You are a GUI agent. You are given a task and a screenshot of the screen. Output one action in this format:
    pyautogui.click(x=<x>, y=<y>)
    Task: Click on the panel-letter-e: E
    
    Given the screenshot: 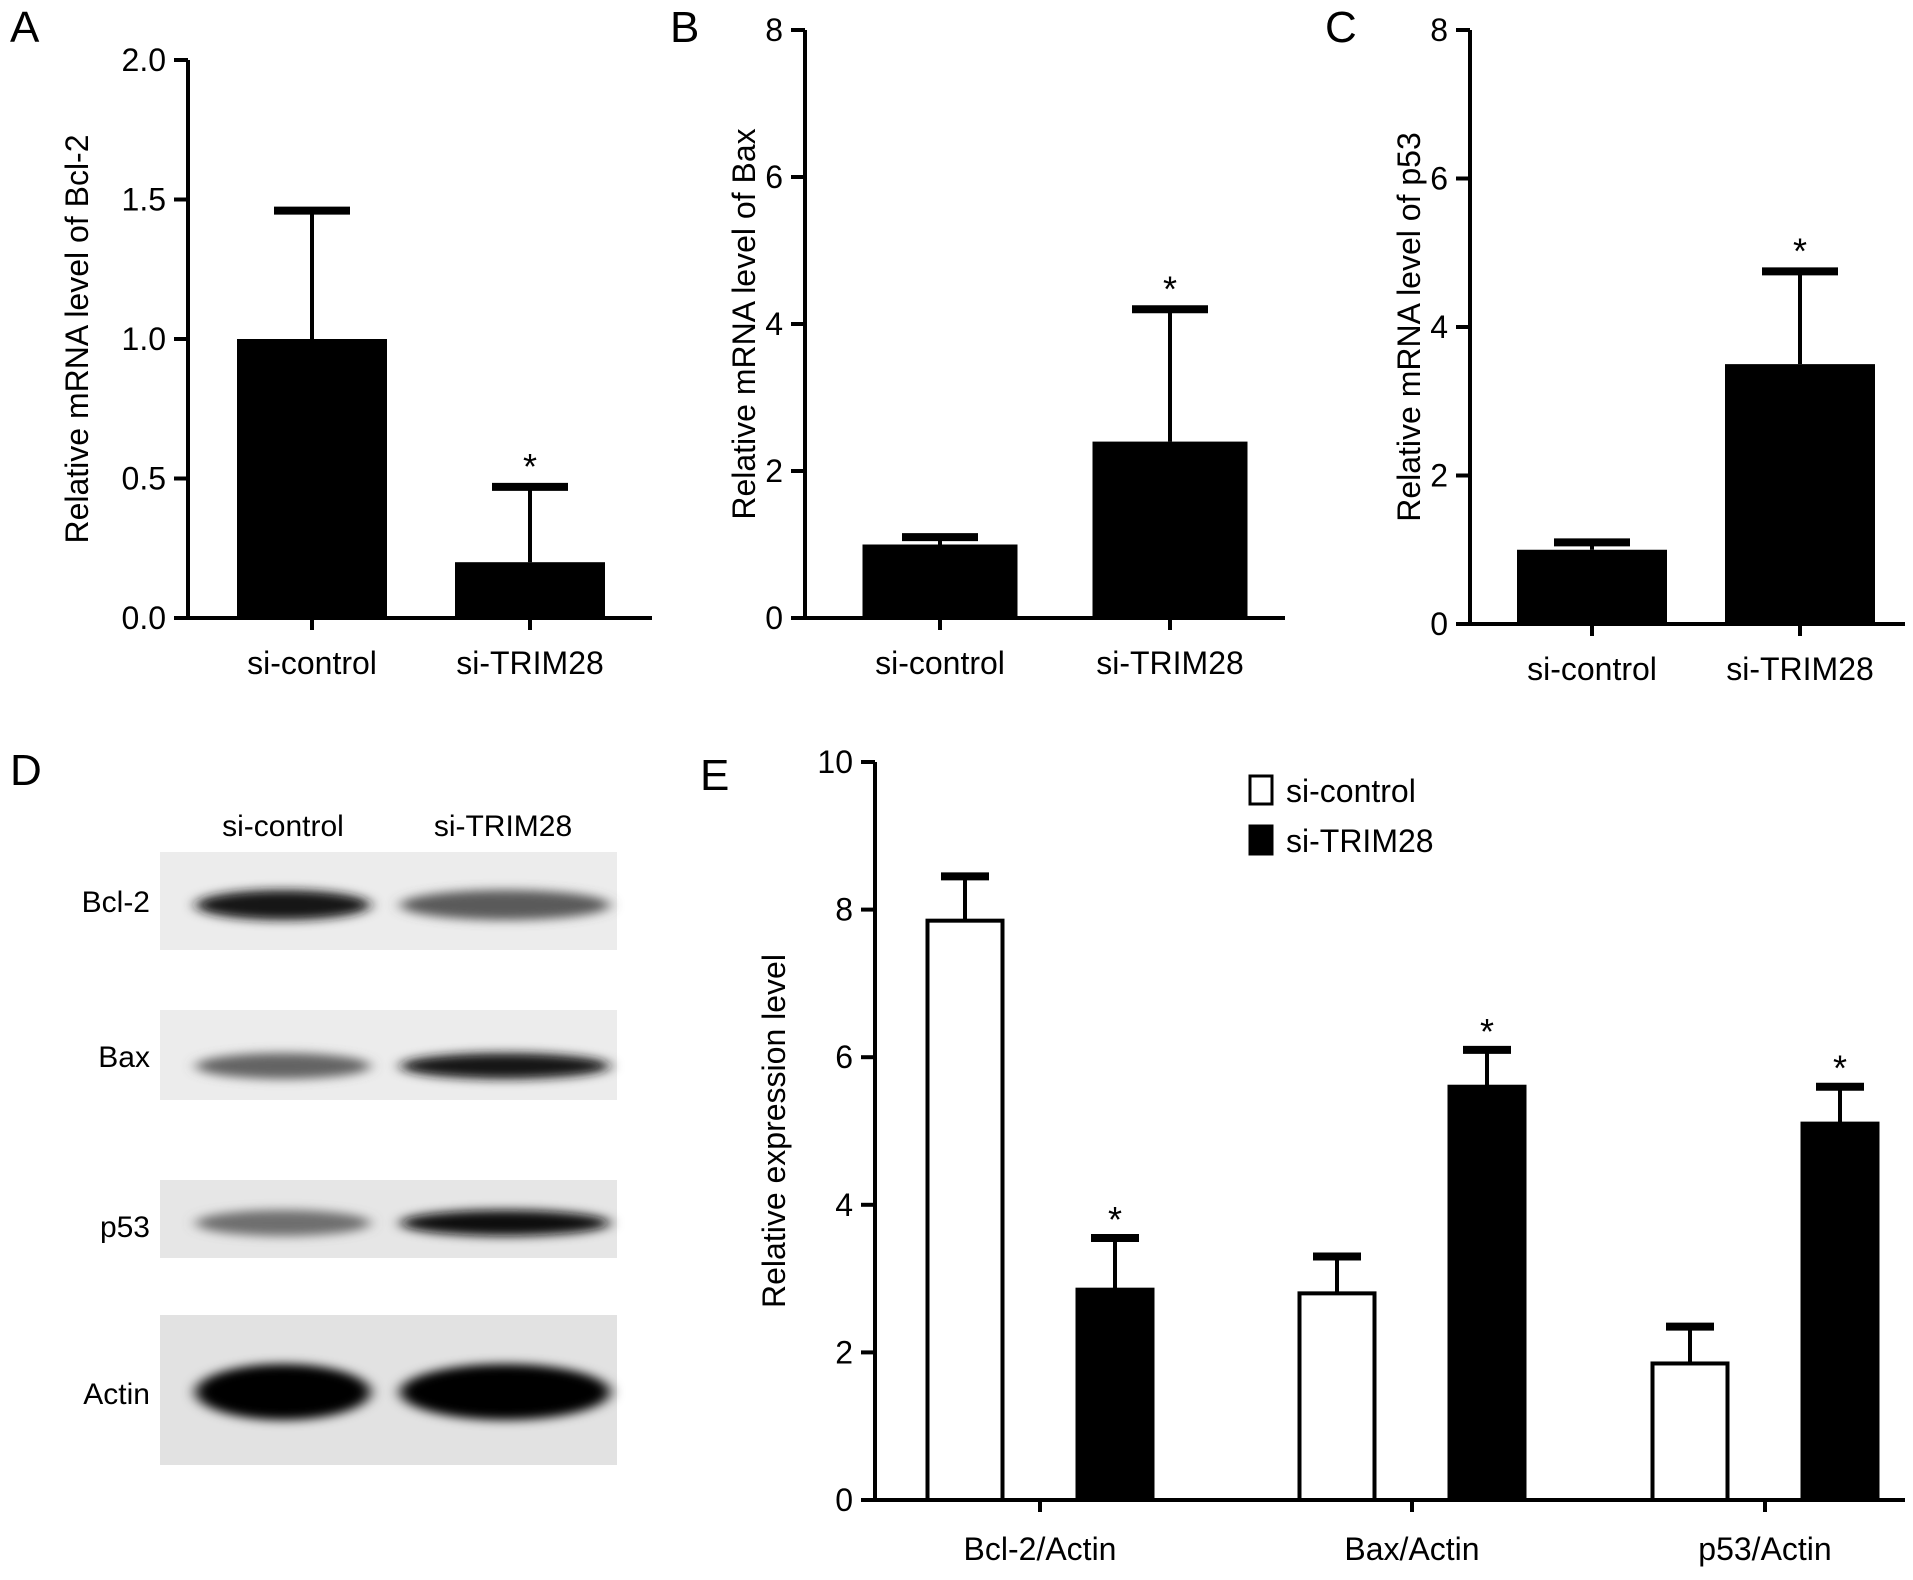 What is the action you would take?
    pyautogui.click(x=714, y=775)
    